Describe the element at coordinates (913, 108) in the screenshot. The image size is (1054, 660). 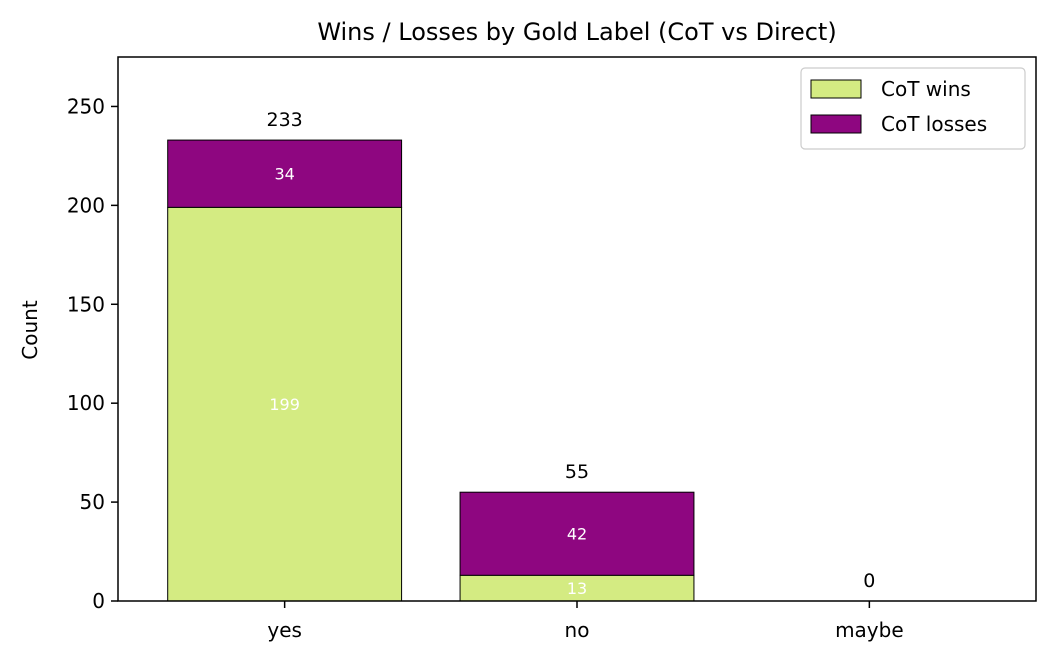
I see `legend: CoT wins CoT losses` at that location.